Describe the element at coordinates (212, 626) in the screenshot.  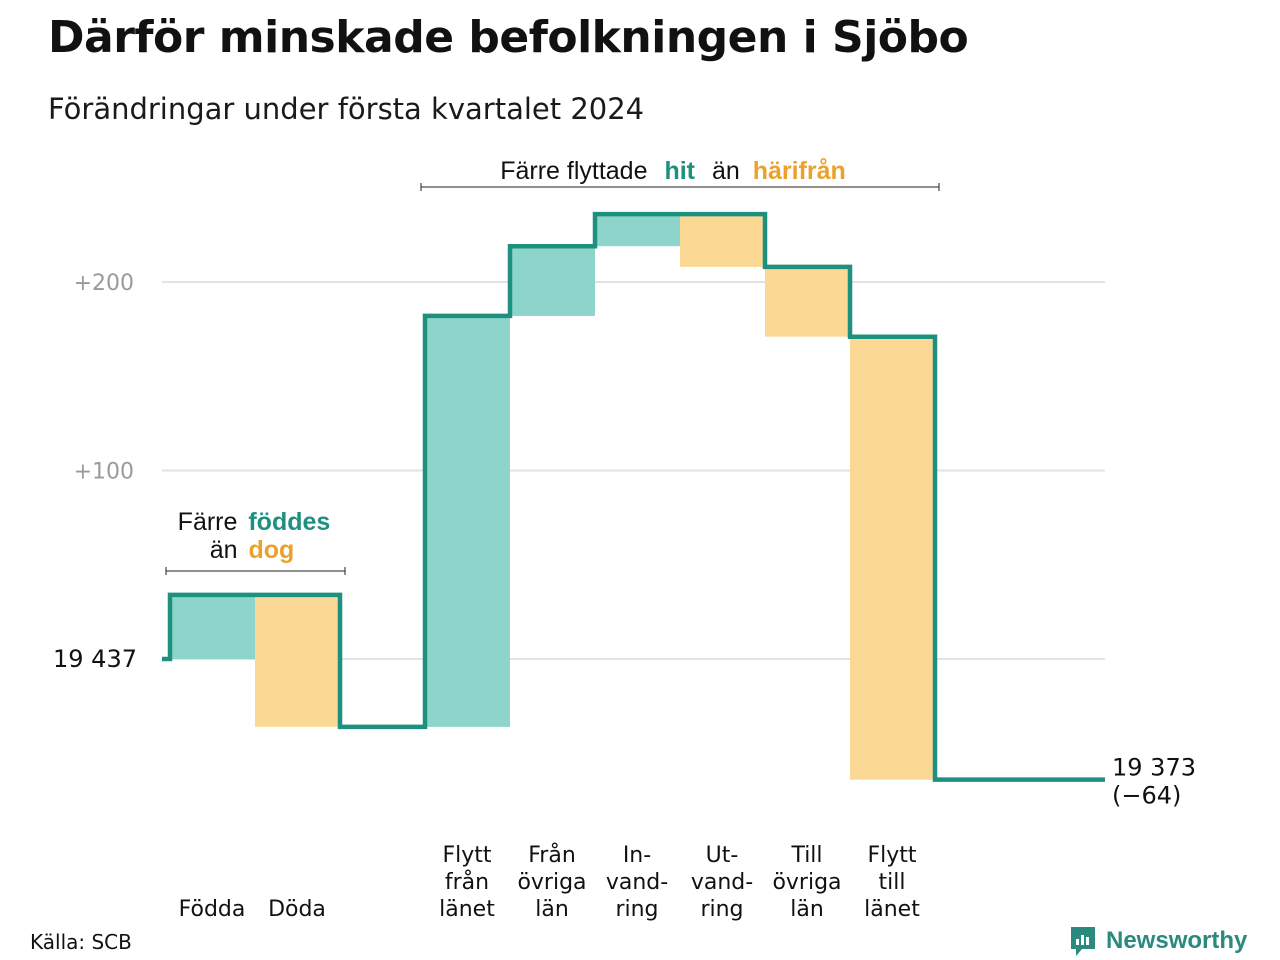
I see `bar-fodda` at that location.